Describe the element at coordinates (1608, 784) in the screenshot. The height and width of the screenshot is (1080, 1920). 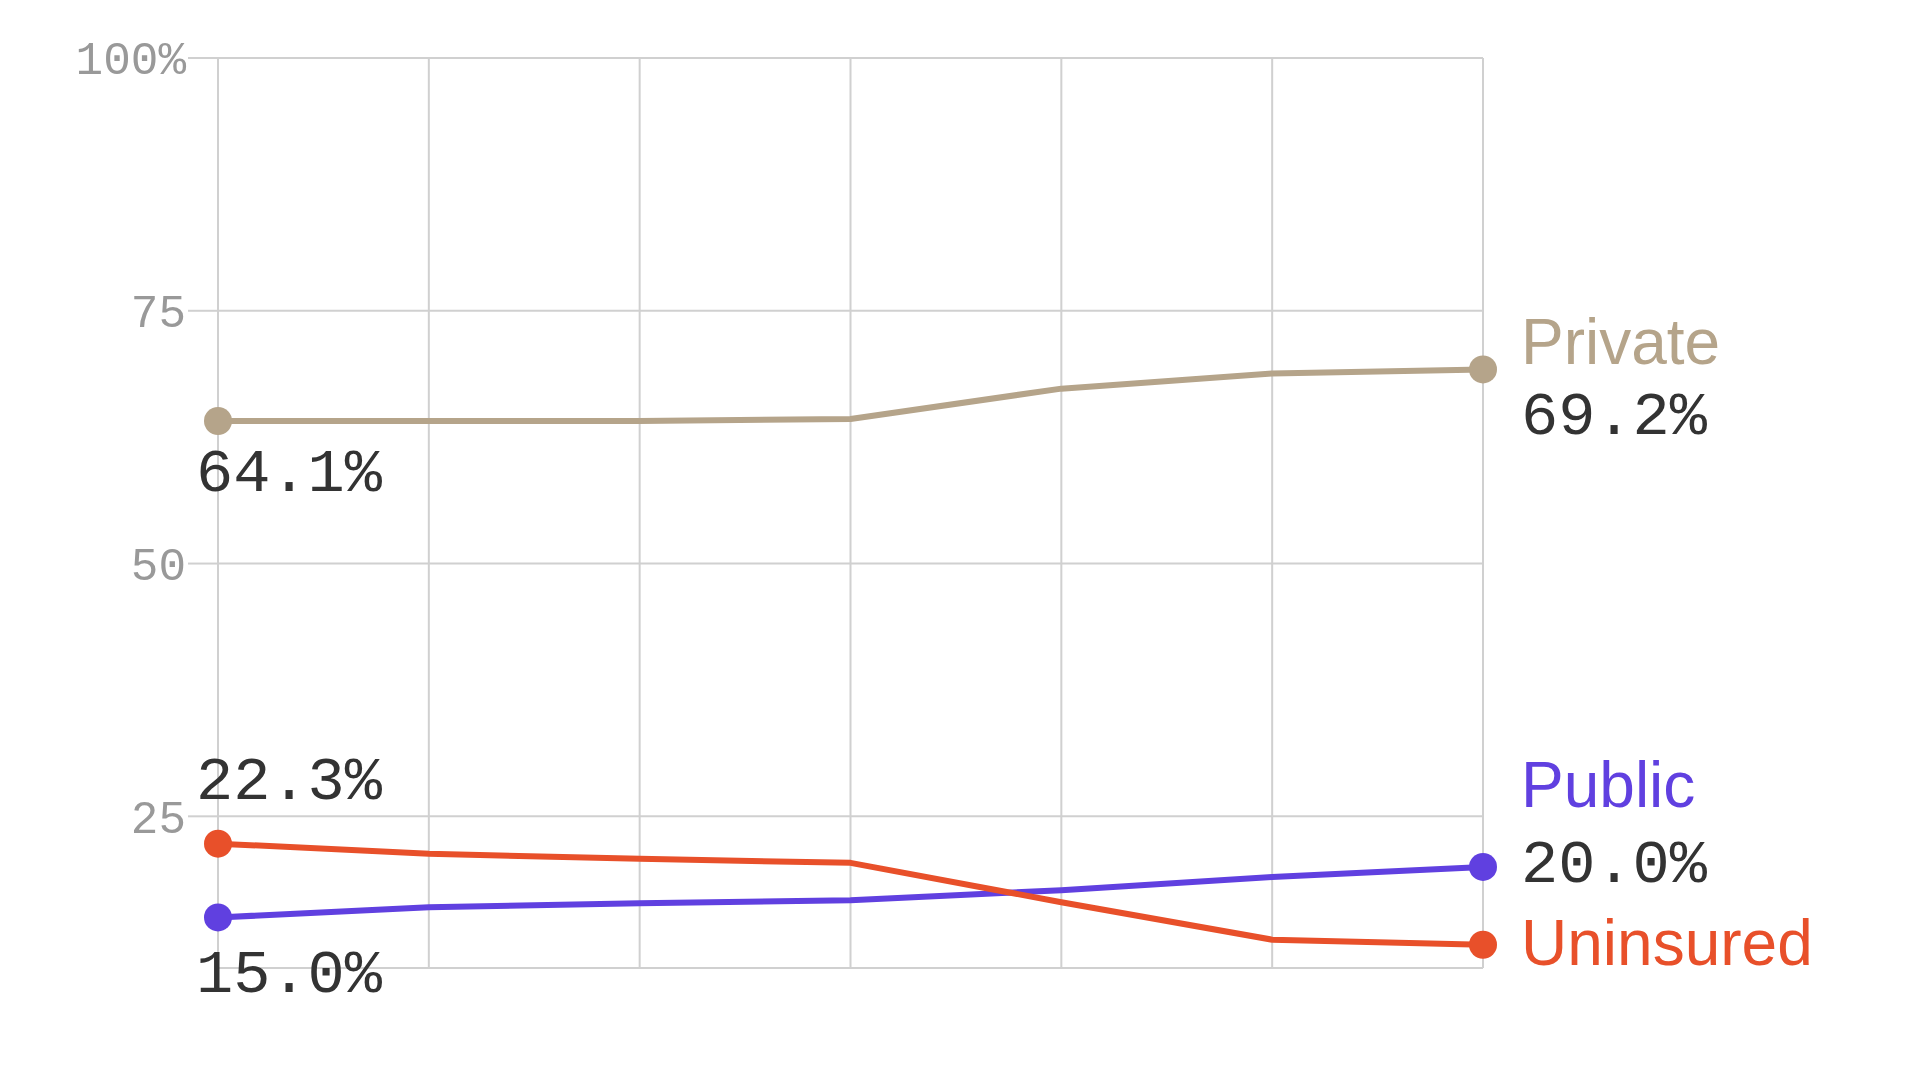
I see `series-label: Public` at that location.